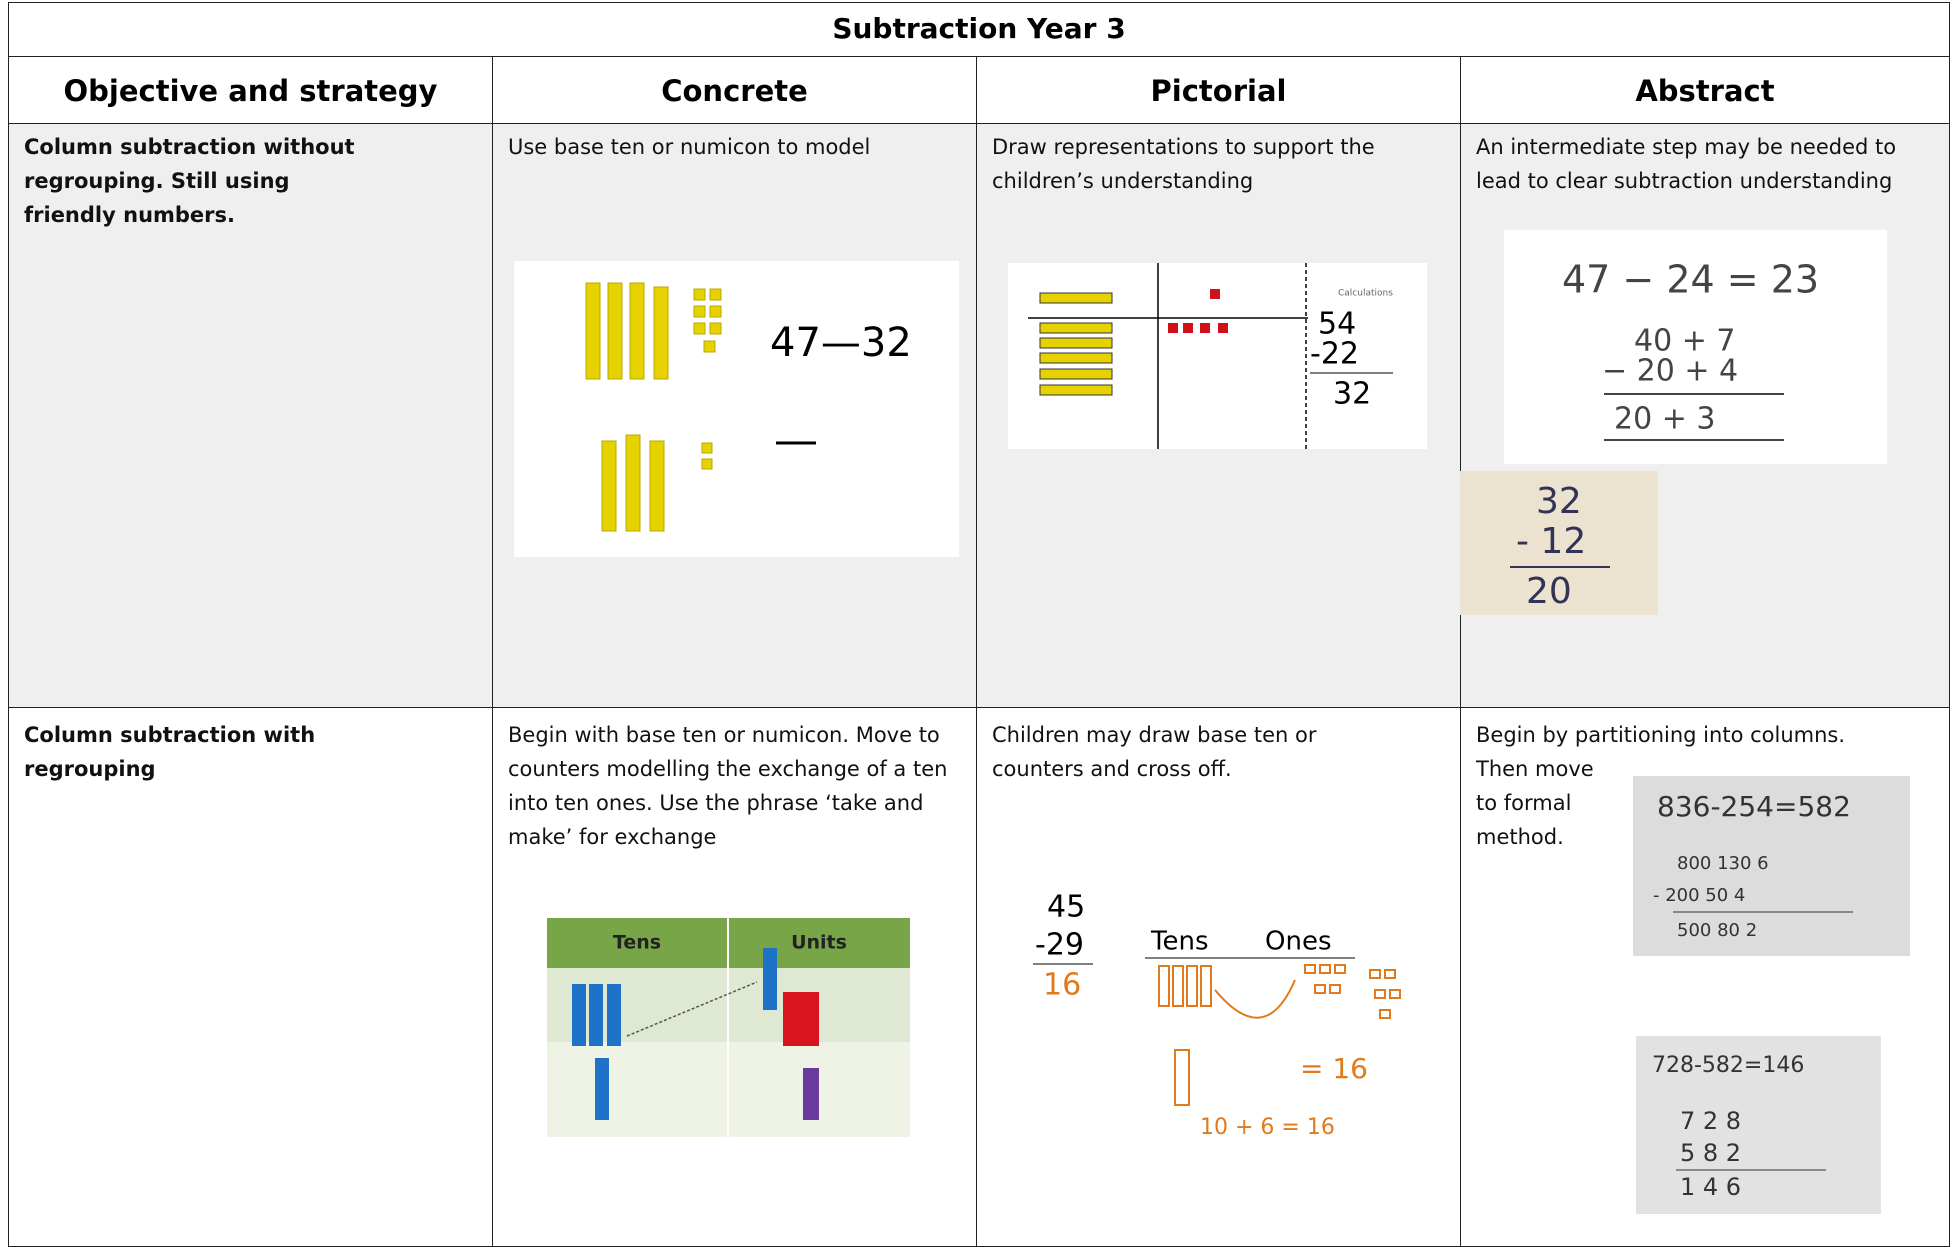 This screenshot has height=1247, width=1952. I want to click on title: Subtraction Year 3, so click(979, 28).